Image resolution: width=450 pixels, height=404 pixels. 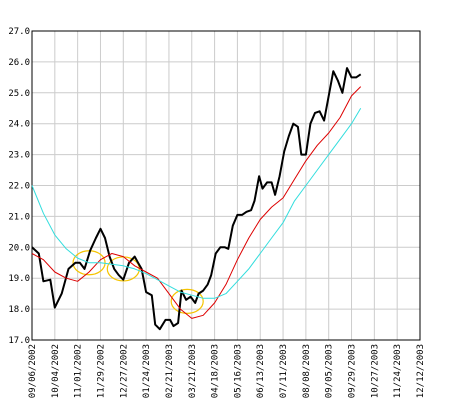 I want to click on highlight-layer, so click(x=138, y=282).